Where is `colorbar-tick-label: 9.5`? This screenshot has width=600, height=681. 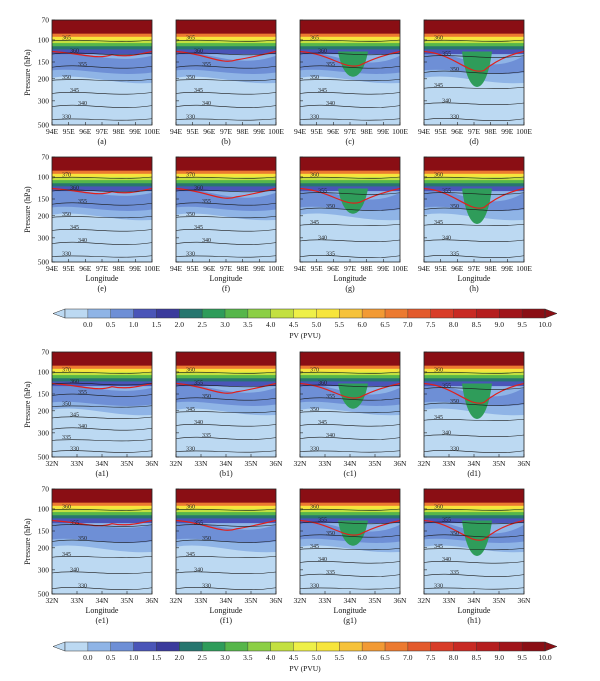 colorbar-tick-label: 9.5 is located at coordinates (522, 324).